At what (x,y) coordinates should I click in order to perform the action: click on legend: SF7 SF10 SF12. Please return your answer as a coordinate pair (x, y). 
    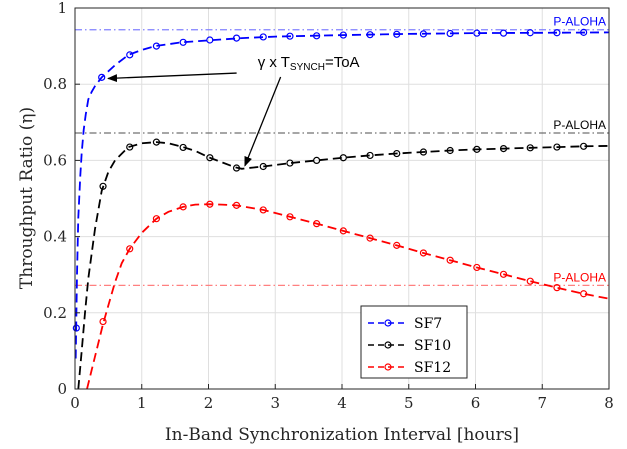
    Looking at the image, I should click on (414, 342).